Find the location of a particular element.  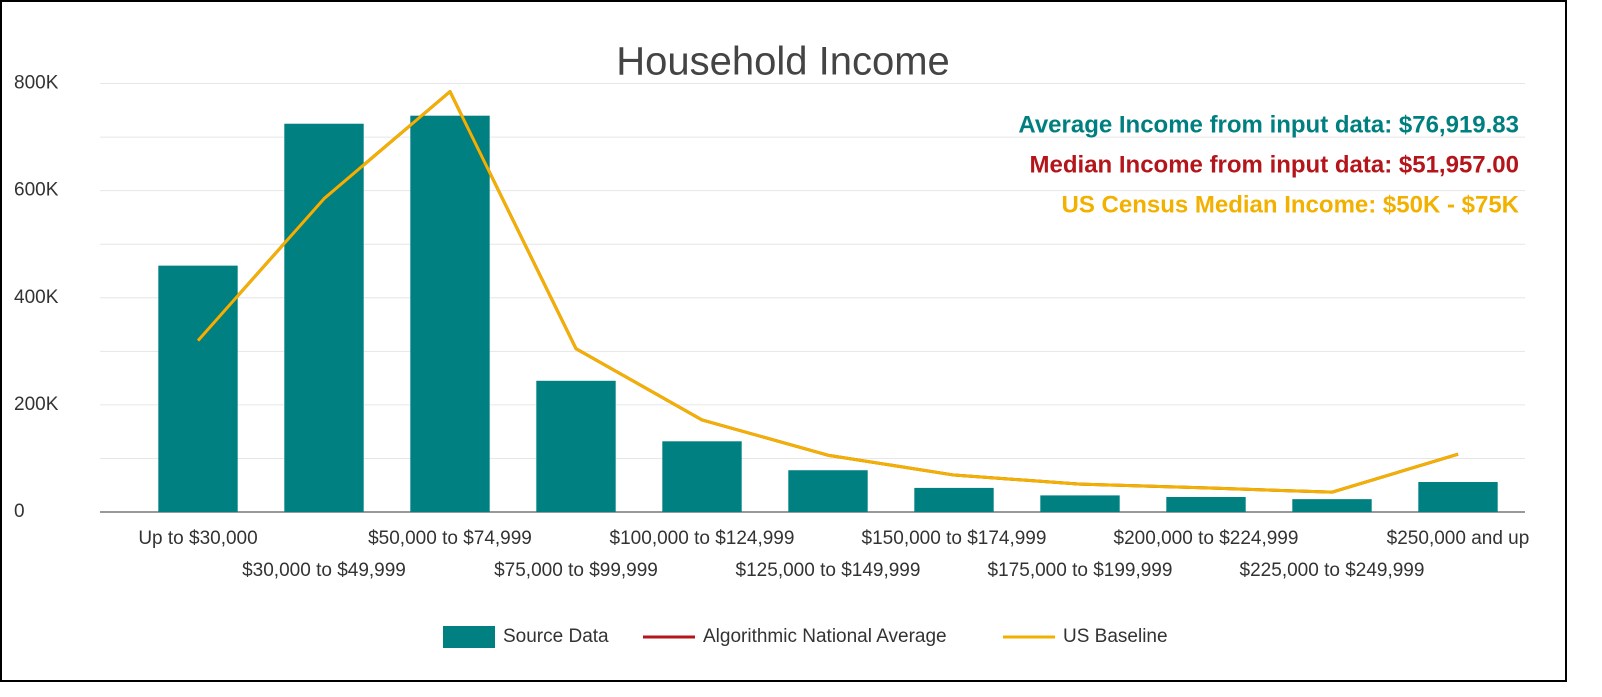

chart-title: Household Income is located at coordinates (783, 62).